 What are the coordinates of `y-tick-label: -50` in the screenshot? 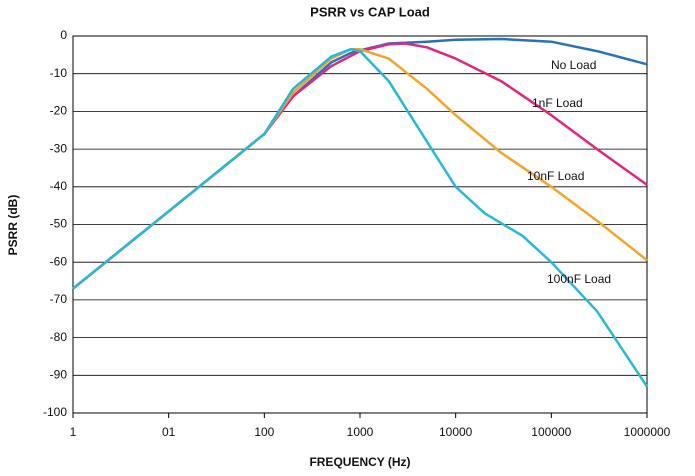 It's located at (59, 224).